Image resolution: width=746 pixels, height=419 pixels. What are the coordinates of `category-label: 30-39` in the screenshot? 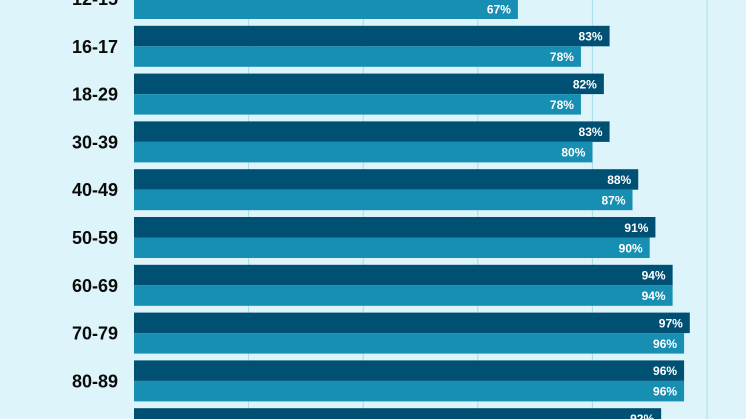 It's located at (95, 142).